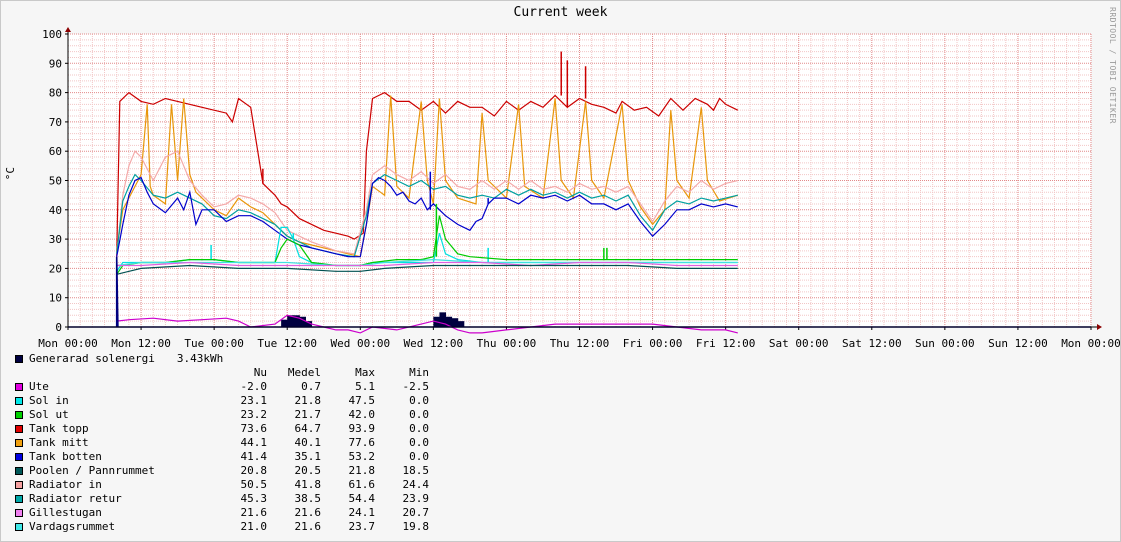  Describe the element at coordinates (254, 498) in the screenshot. I see `legend-value-nu: 45.3` at that location.